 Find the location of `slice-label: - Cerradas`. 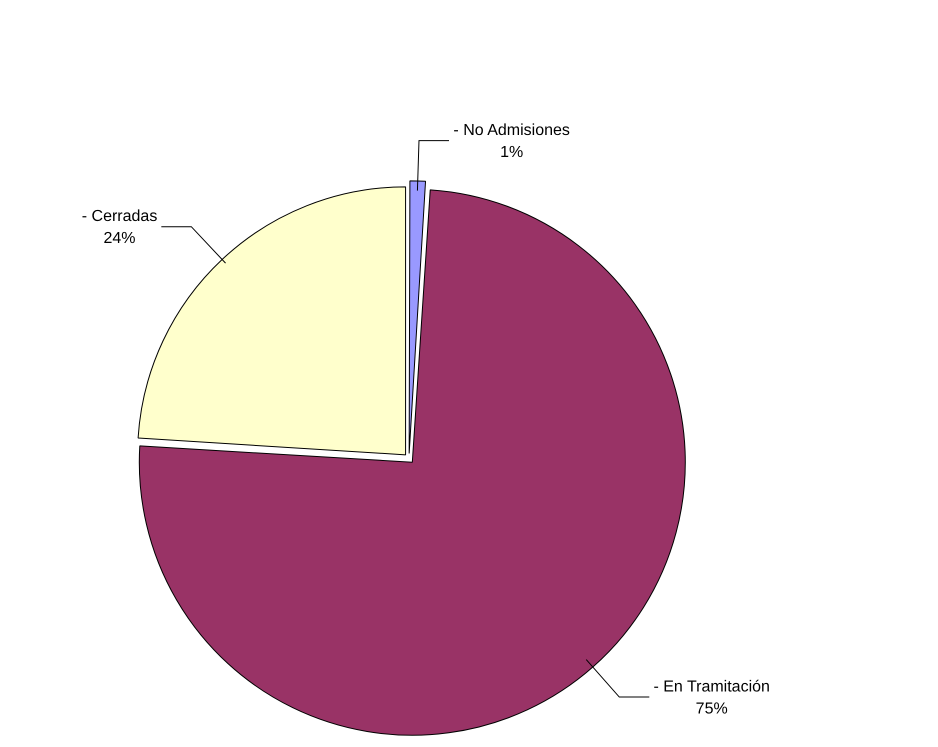

slice-label: - Cerradas is located at coordinates (120, 217).